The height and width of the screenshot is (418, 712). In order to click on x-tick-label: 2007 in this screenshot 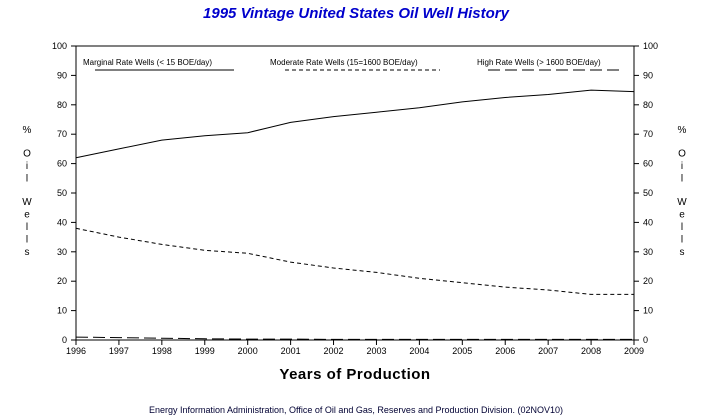, I will do `click(548, 351)`.